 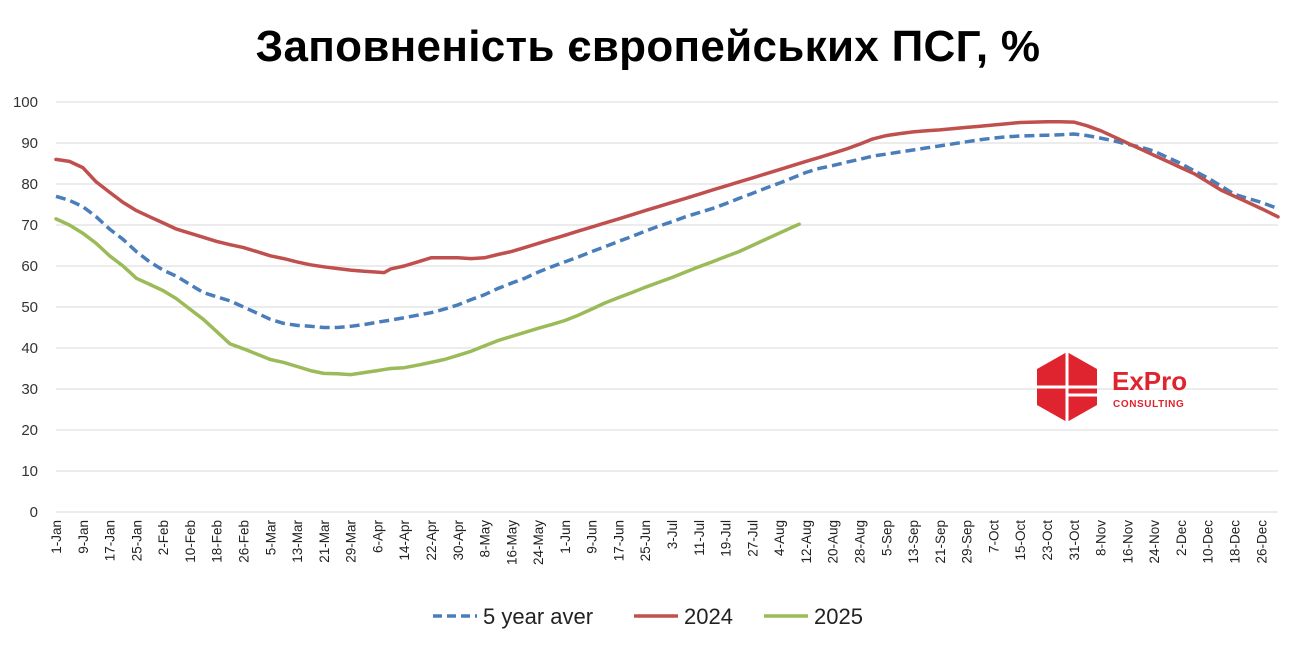 What do you see at coordinates (29, 430) in the screenshot?
I see `y-tick-label: 20` at bounding box center [29, 430].